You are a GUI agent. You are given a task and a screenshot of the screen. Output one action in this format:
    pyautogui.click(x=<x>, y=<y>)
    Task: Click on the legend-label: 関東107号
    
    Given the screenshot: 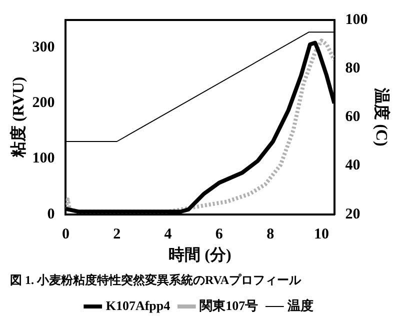 What is the action you would take?
    pyautogui.click(x=229, y=305)
    